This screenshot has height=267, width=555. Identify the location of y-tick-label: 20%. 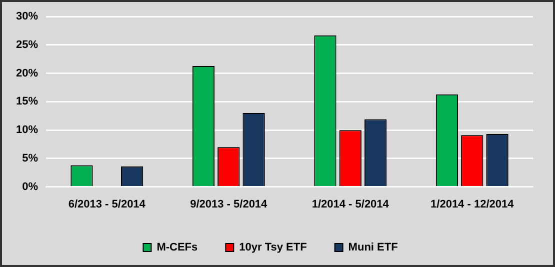
(27, 73).